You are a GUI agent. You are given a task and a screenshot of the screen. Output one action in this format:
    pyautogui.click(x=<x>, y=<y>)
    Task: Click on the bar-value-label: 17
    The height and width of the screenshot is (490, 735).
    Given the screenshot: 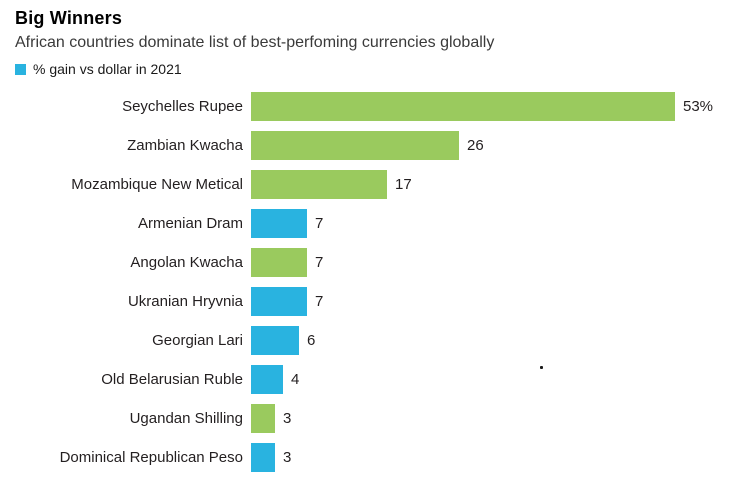 What is the action you would take?
    pyautogui.click(x=403, y=184)
    